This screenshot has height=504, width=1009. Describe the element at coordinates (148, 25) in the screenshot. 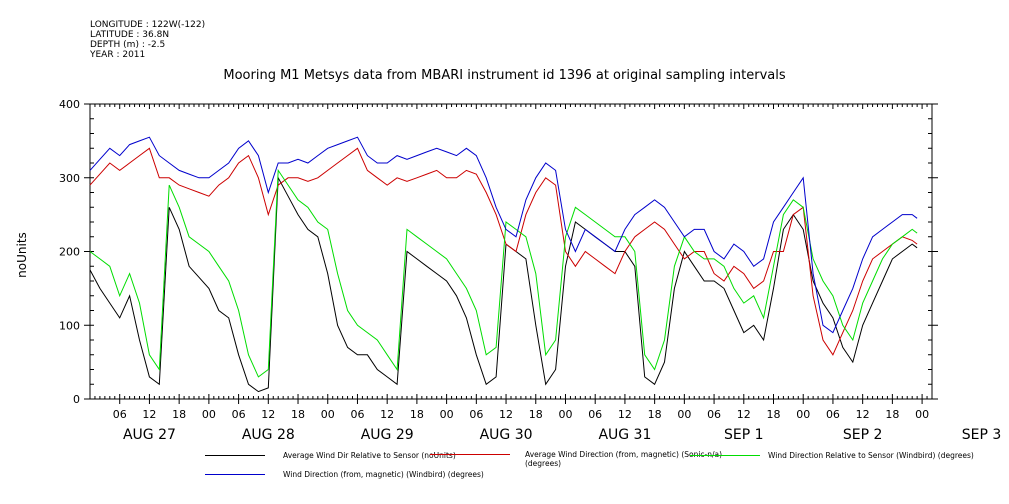

I see `metadata-longitude: LONGITUDE : 122W(-122)` at that location.